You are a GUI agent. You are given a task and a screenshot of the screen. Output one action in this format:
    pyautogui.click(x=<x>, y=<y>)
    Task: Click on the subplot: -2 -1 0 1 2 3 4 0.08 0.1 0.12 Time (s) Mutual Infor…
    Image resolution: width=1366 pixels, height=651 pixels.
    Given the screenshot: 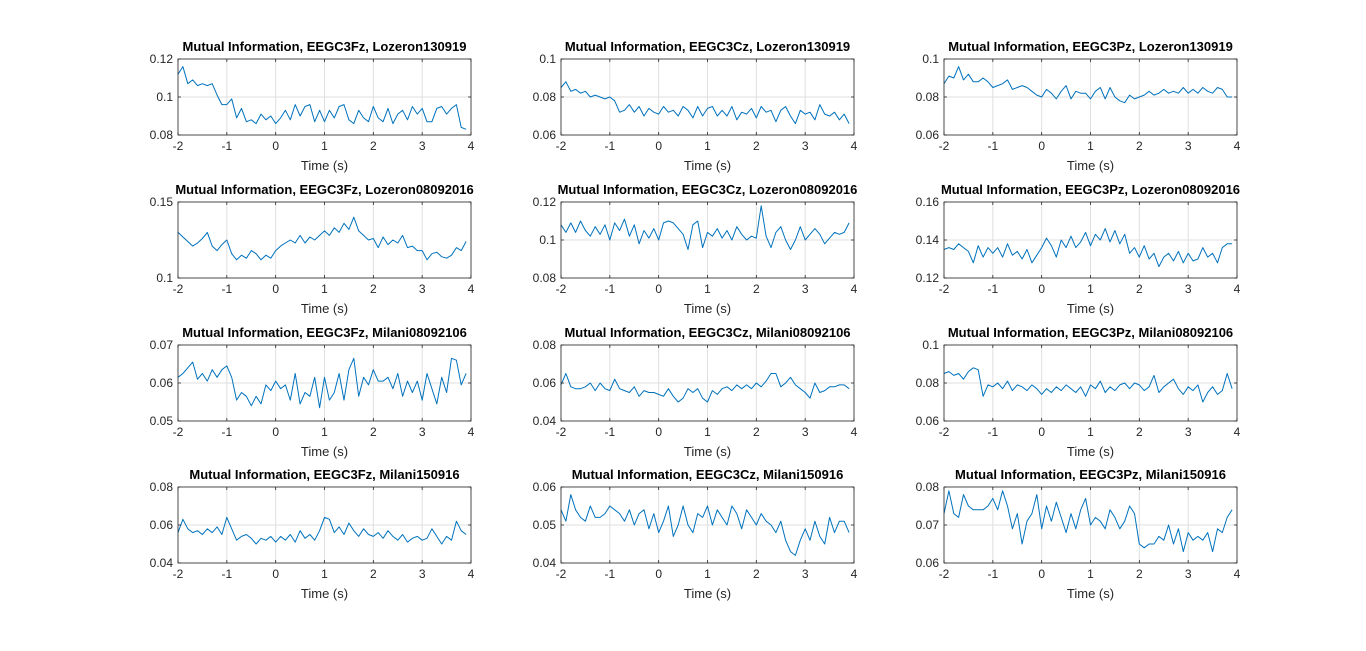 What is the action you would take?
    pyautogui.click(x=695, y=249)
    